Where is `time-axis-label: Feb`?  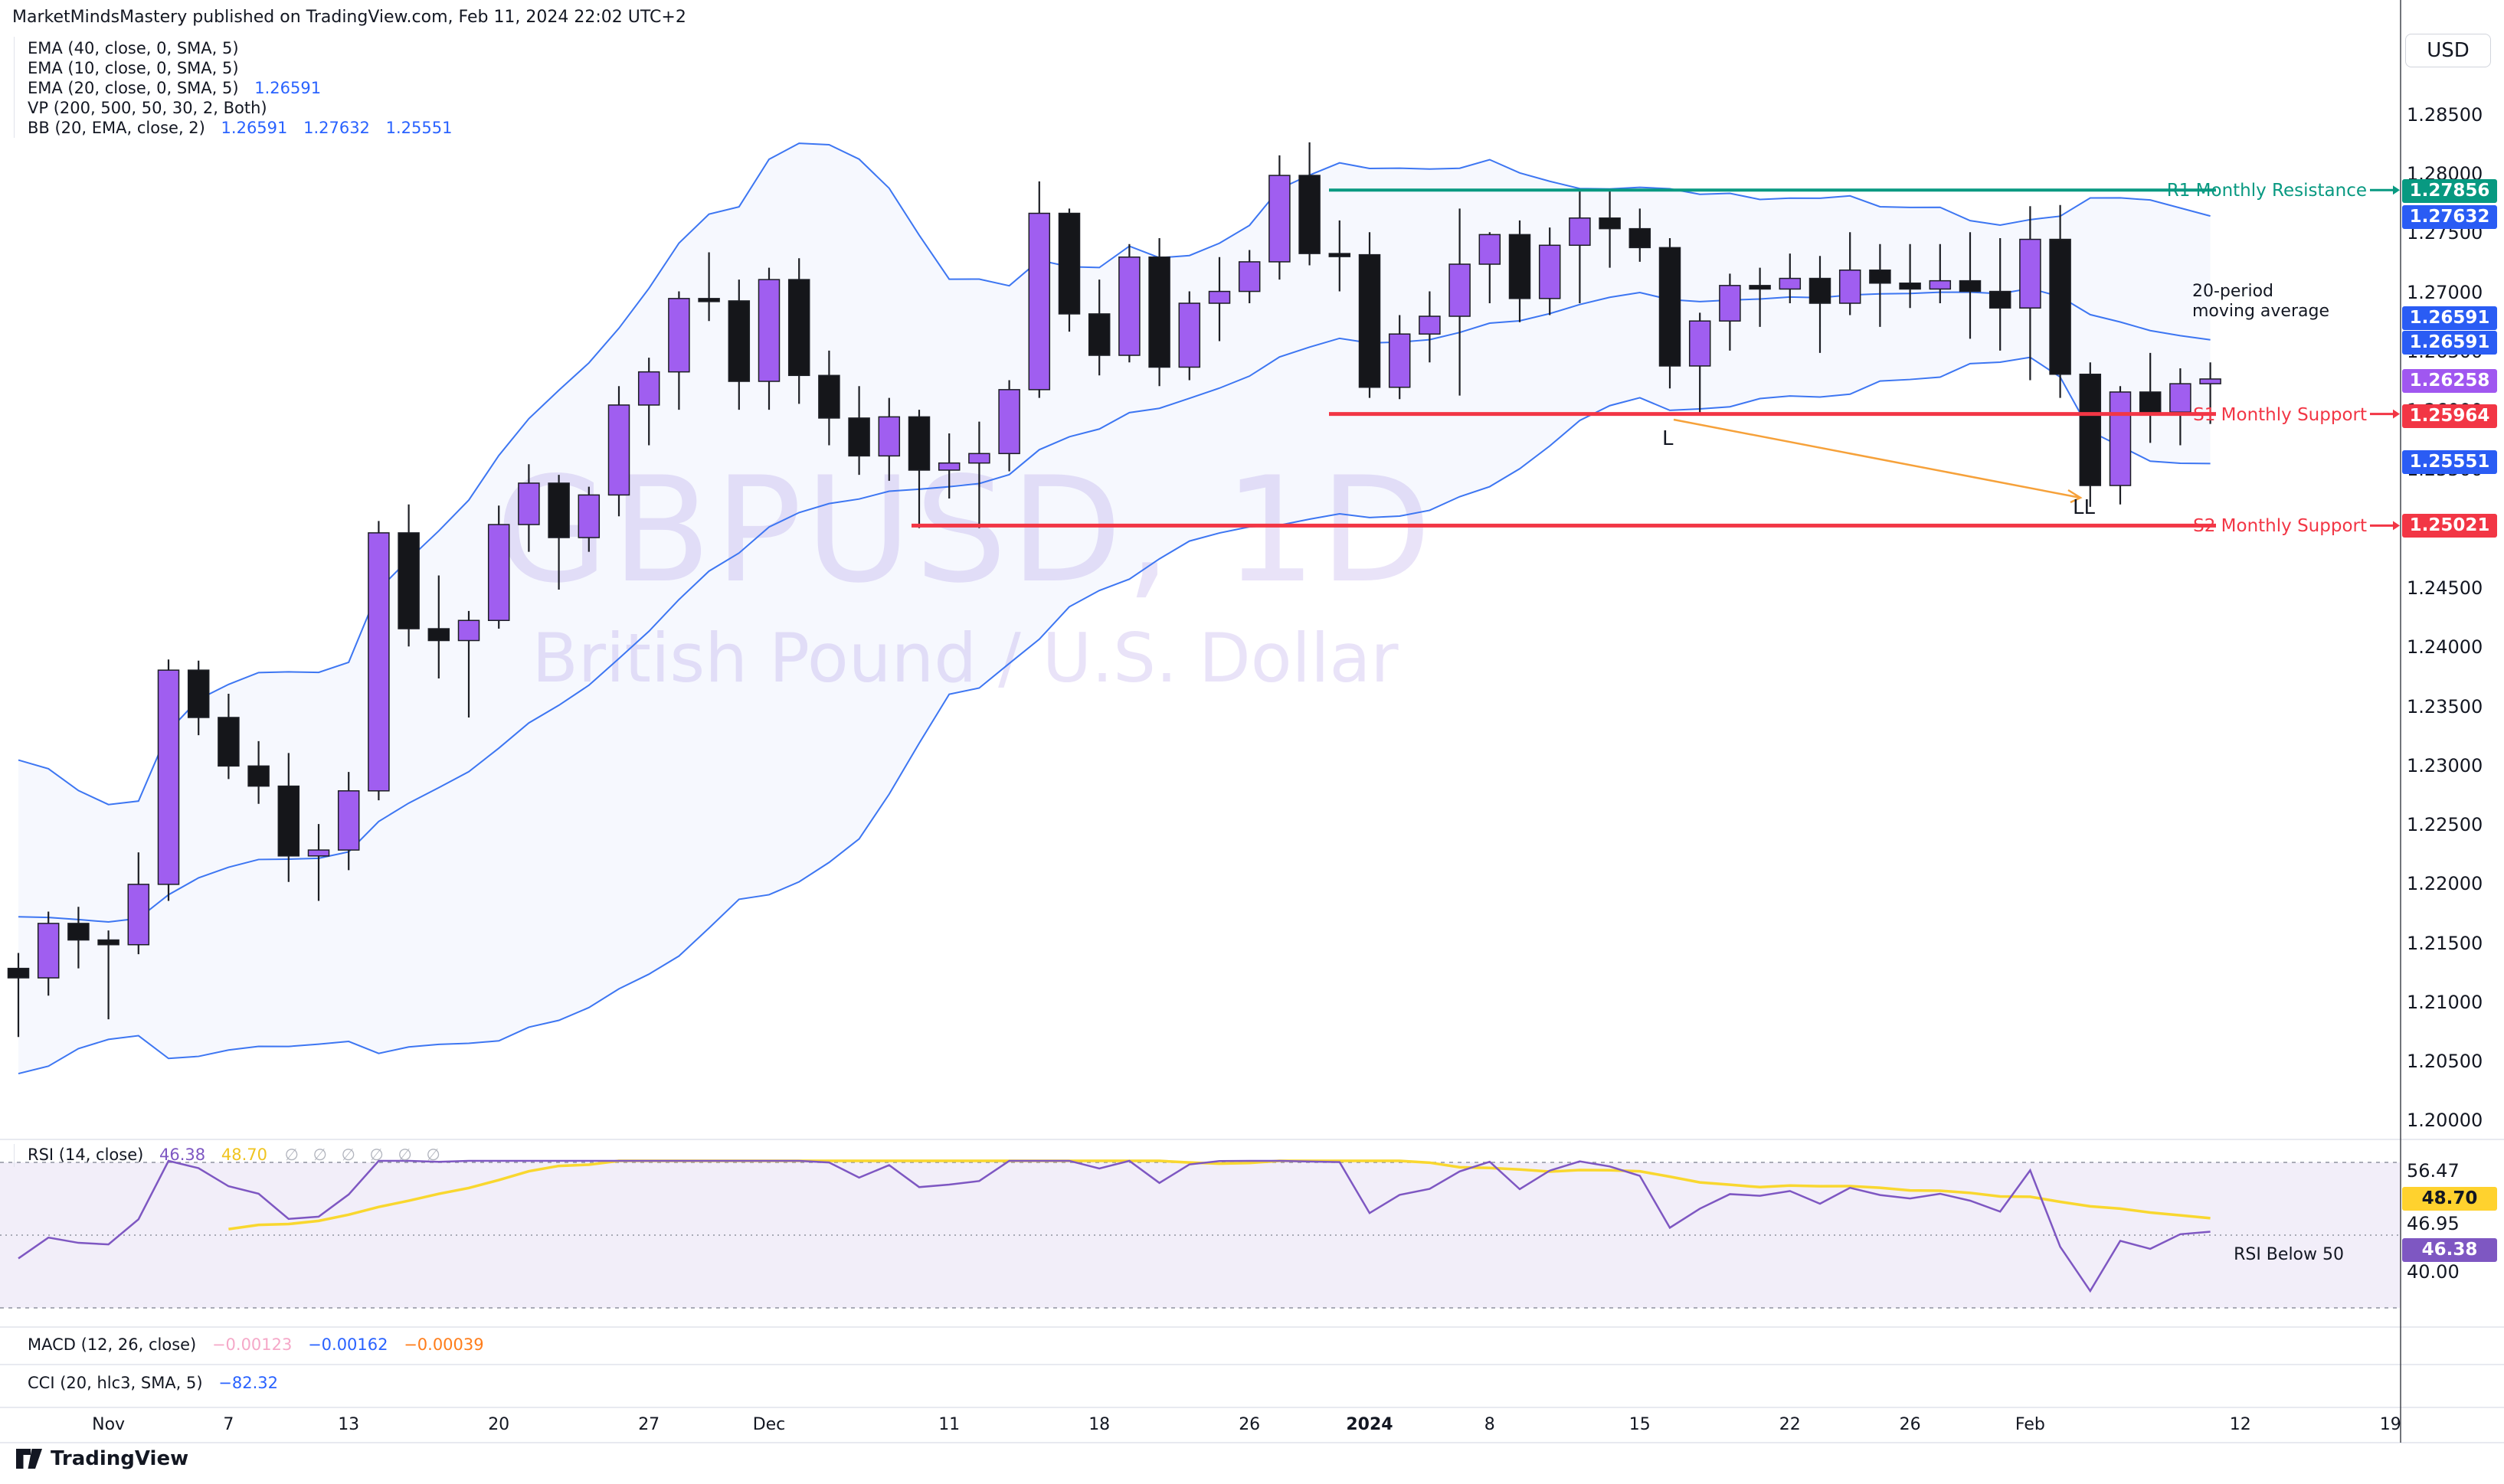
time-axis-label: Feb is located at coordinates (2030, 1424).